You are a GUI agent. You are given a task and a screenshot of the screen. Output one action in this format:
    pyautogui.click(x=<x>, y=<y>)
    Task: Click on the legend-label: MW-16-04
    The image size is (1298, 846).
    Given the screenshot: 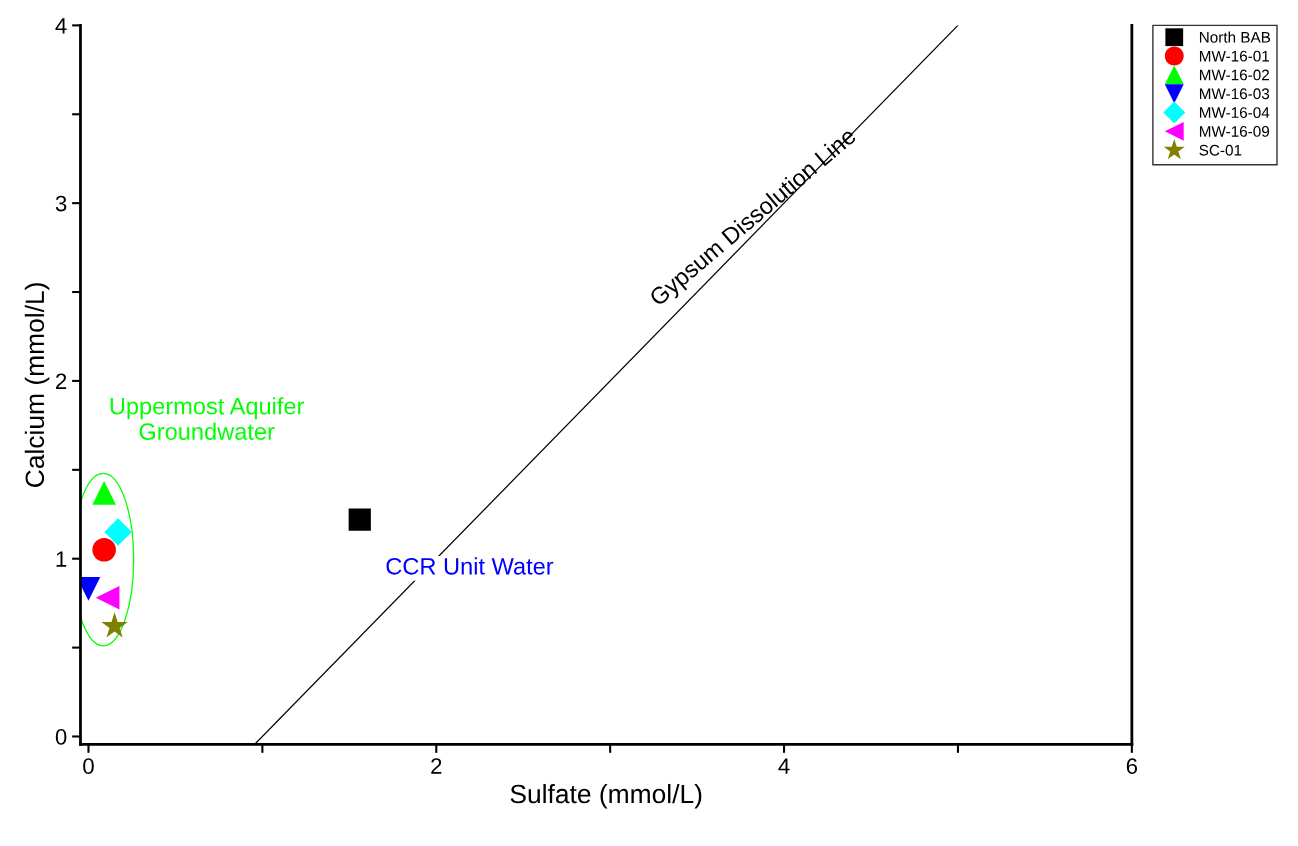 What is the action you would take?
    pyautogui.click(x=1234, y=113)
    